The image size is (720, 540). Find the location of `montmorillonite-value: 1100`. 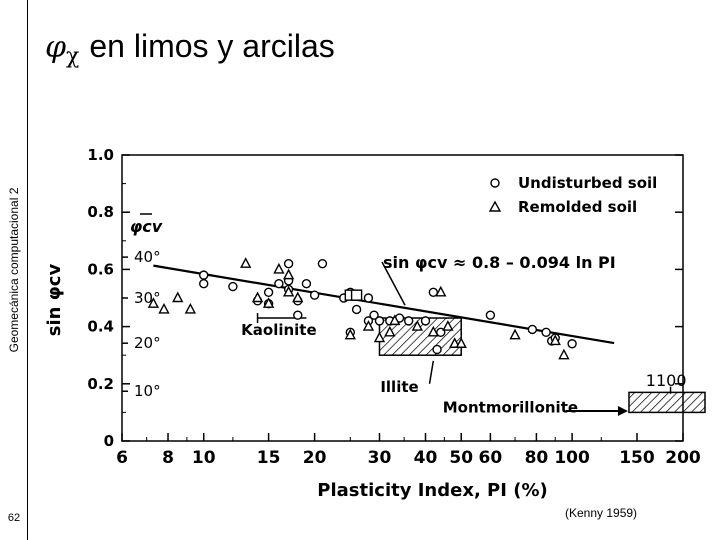

montmorillonite-value: 1100 is located at coordinates (666, 380).